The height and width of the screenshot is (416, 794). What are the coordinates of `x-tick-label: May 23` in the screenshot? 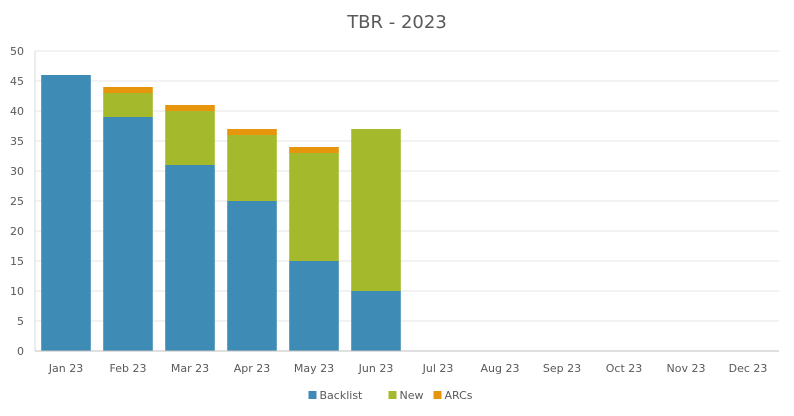 It's located at (314, 368).